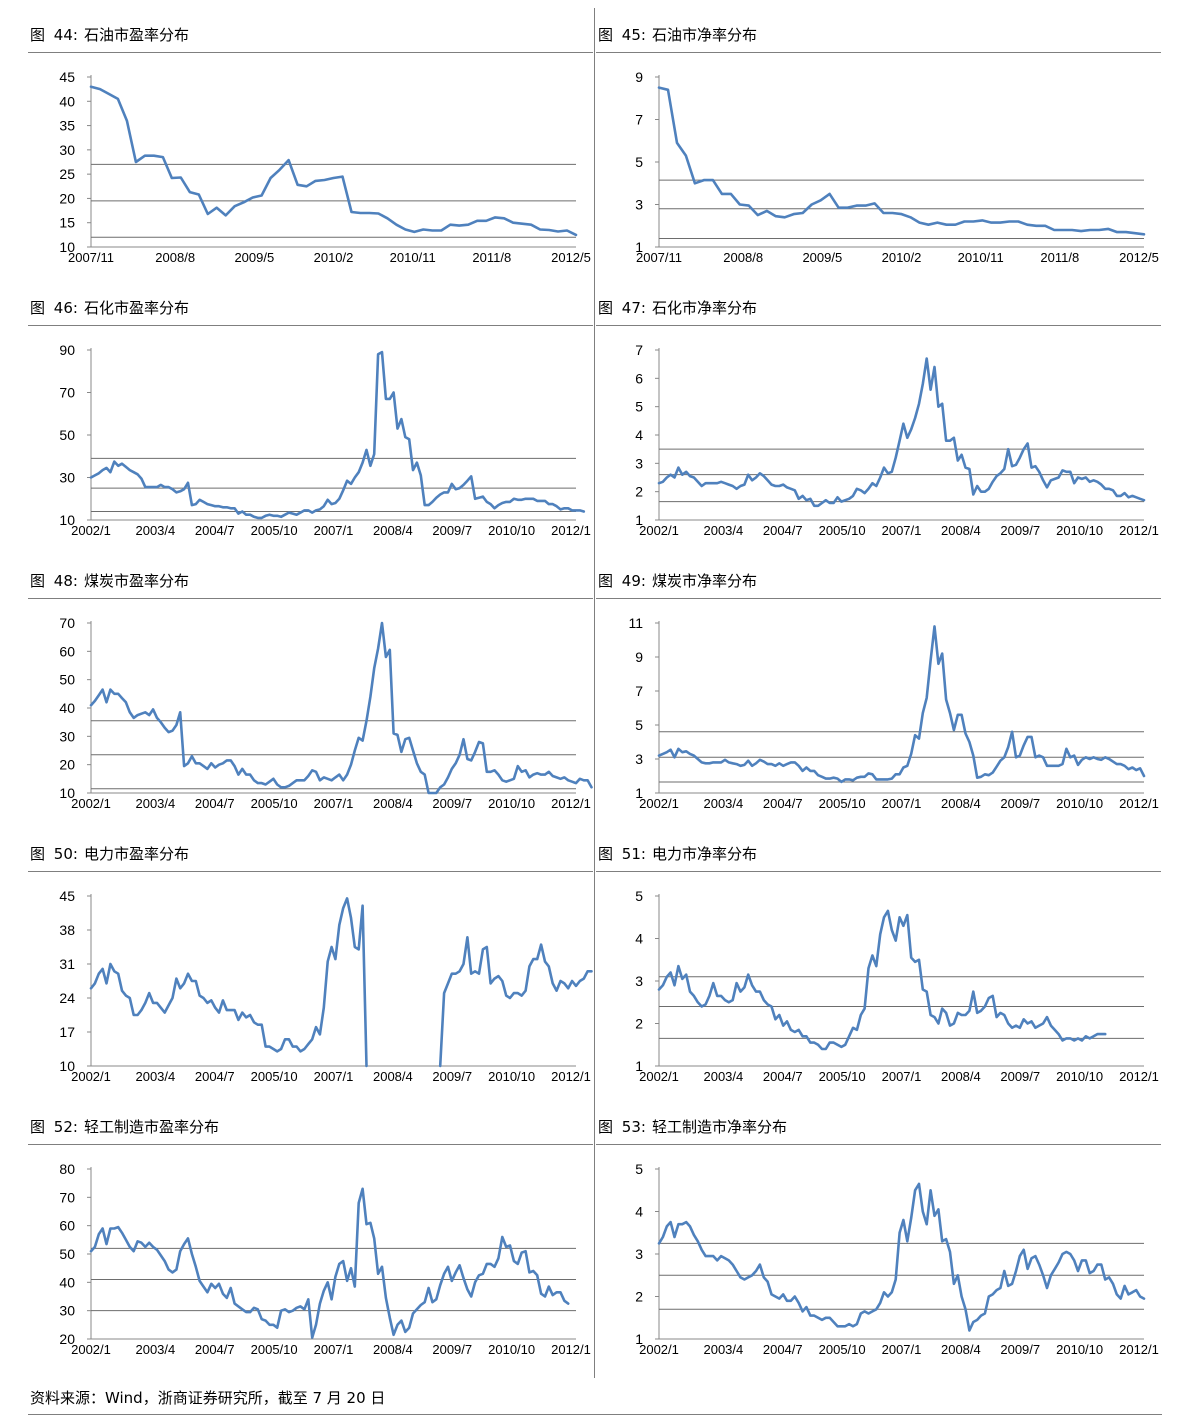 The height and width of the screenshot is (1427, 1191). Describe the element at coordinates (67, 736) in the screenshot. I see `y-tick-label: 30` at that location.